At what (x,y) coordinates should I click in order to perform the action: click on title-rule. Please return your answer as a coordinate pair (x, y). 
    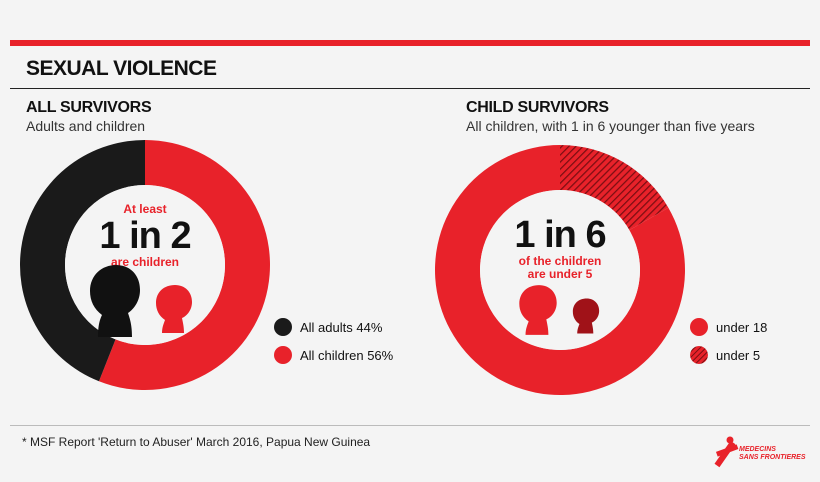
    Looking at the image, I should click on (410, 88).